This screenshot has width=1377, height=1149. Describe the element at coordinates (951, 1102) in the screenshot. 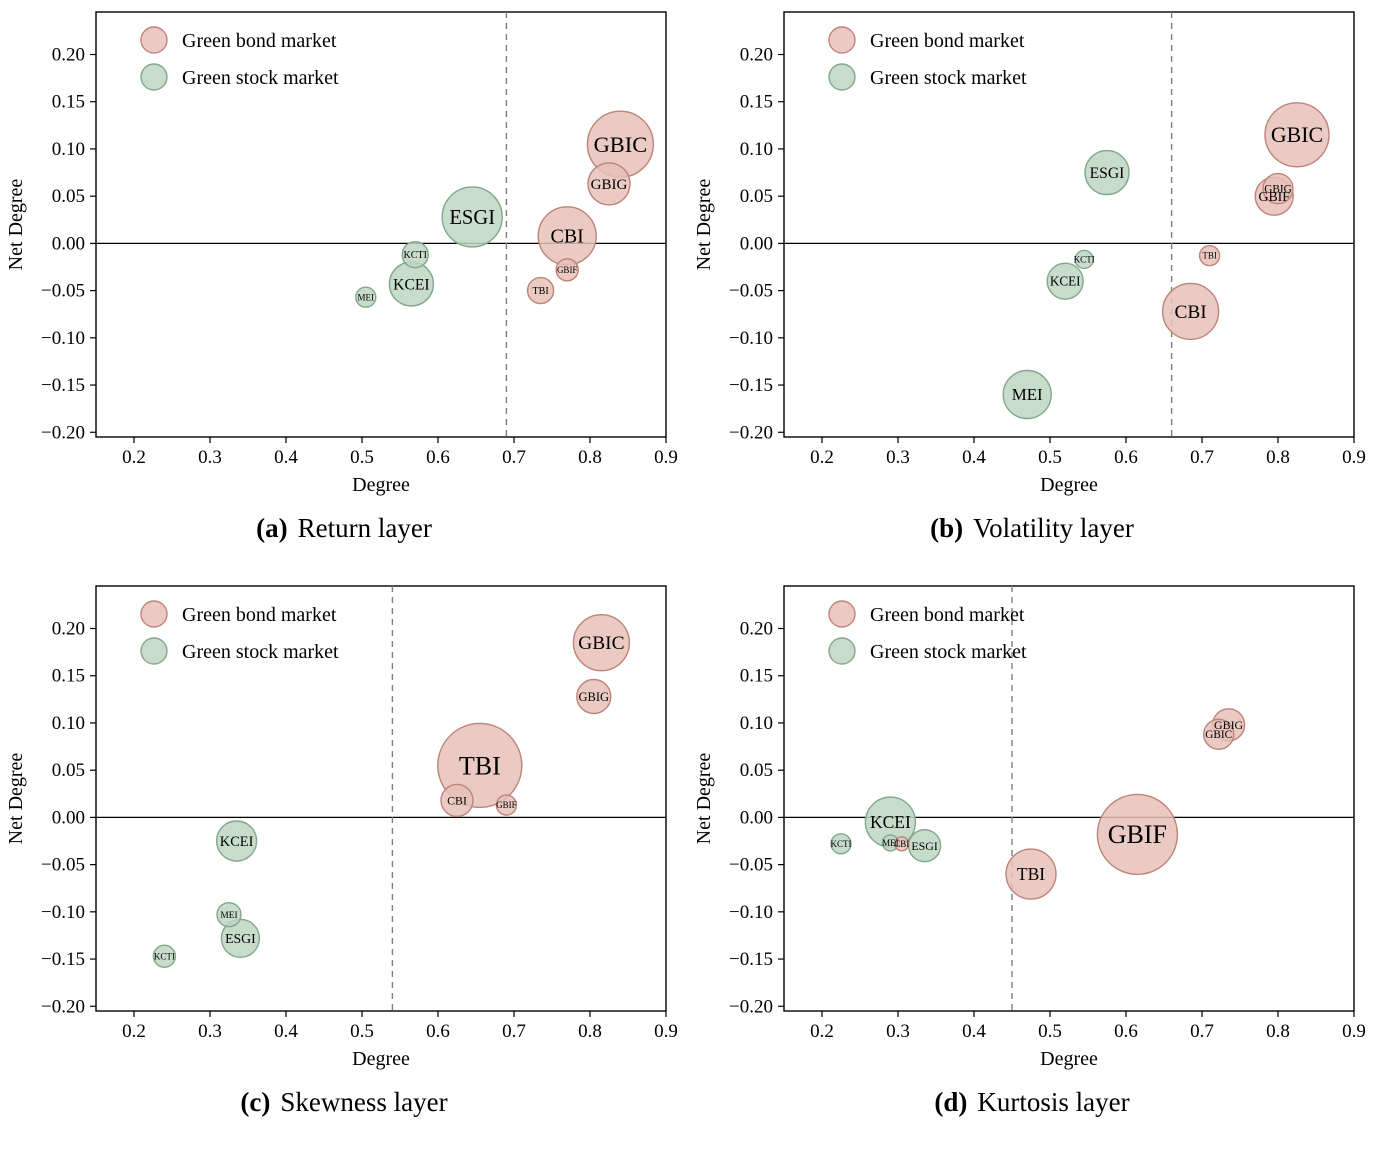

I see `caption-label-d: (d)` at that location.